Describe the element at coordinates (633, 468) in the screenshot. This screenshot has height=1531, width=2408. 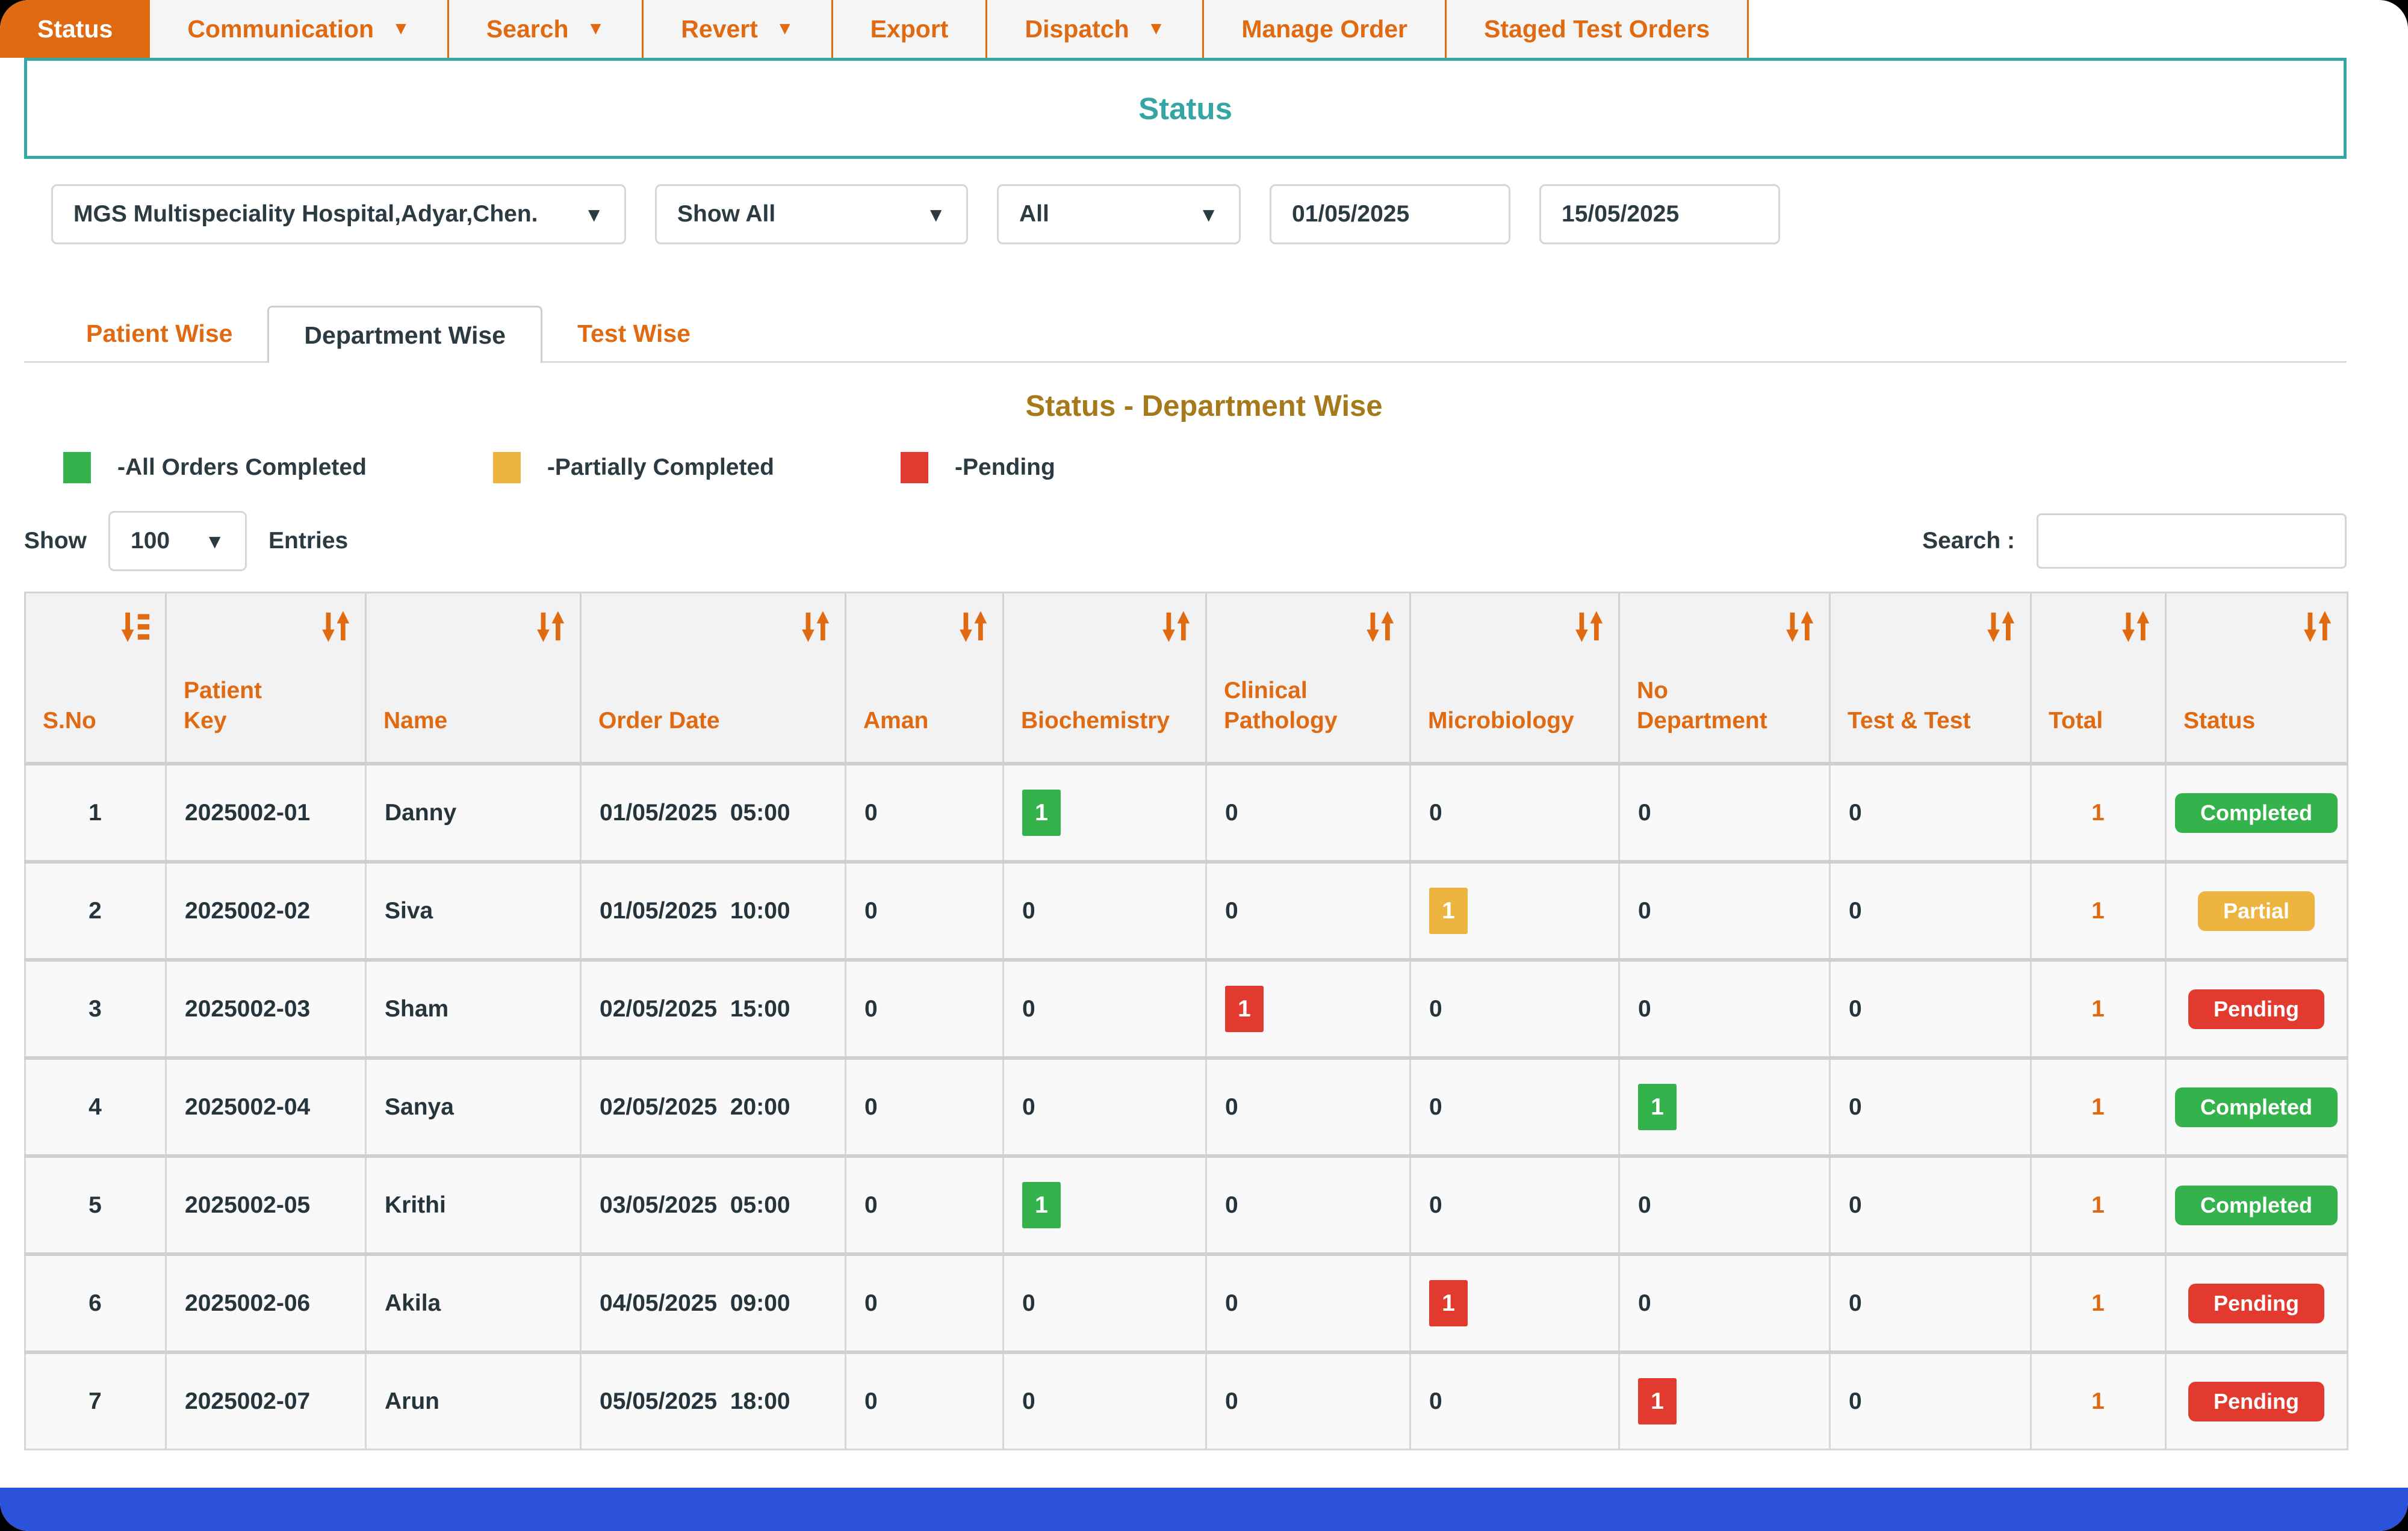
I see `legend-item: -Partially Completed` at that location.